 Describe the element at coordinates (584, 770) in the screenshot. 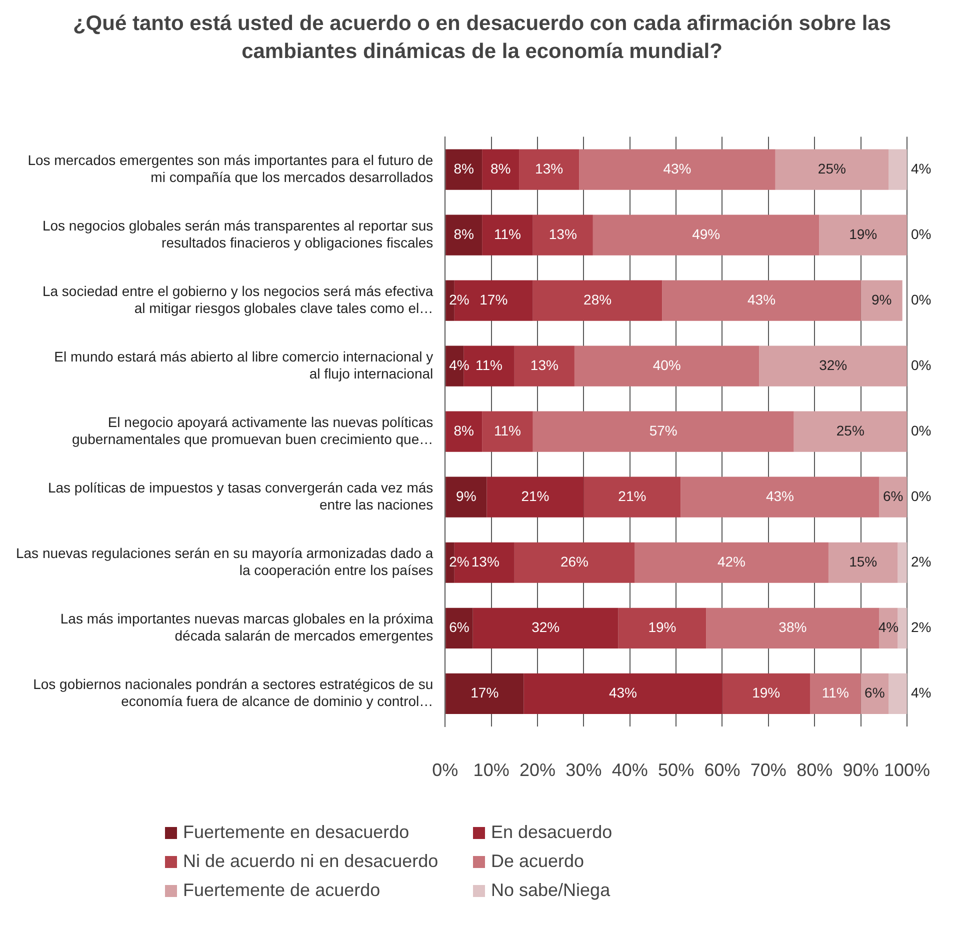

I see `x-tick-label: 30%` at that location.